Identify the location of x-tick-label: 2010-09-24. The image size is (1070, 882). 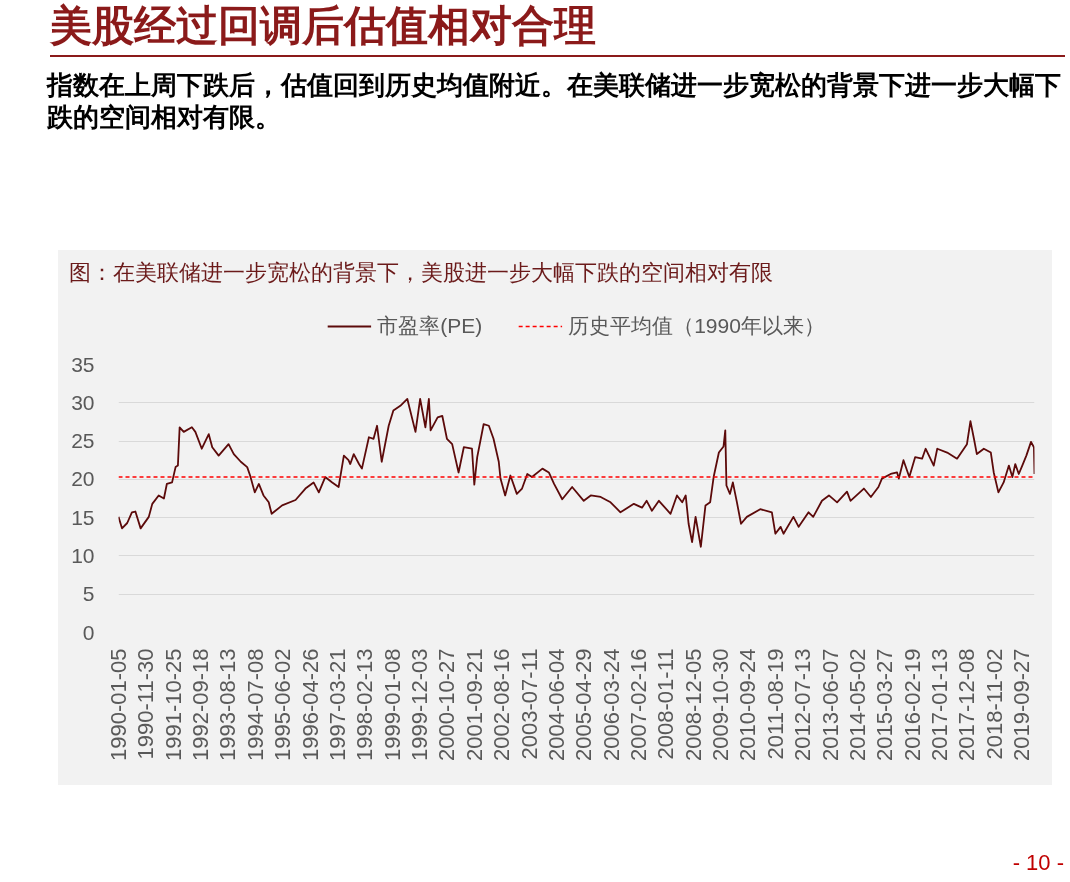
(748, 705).